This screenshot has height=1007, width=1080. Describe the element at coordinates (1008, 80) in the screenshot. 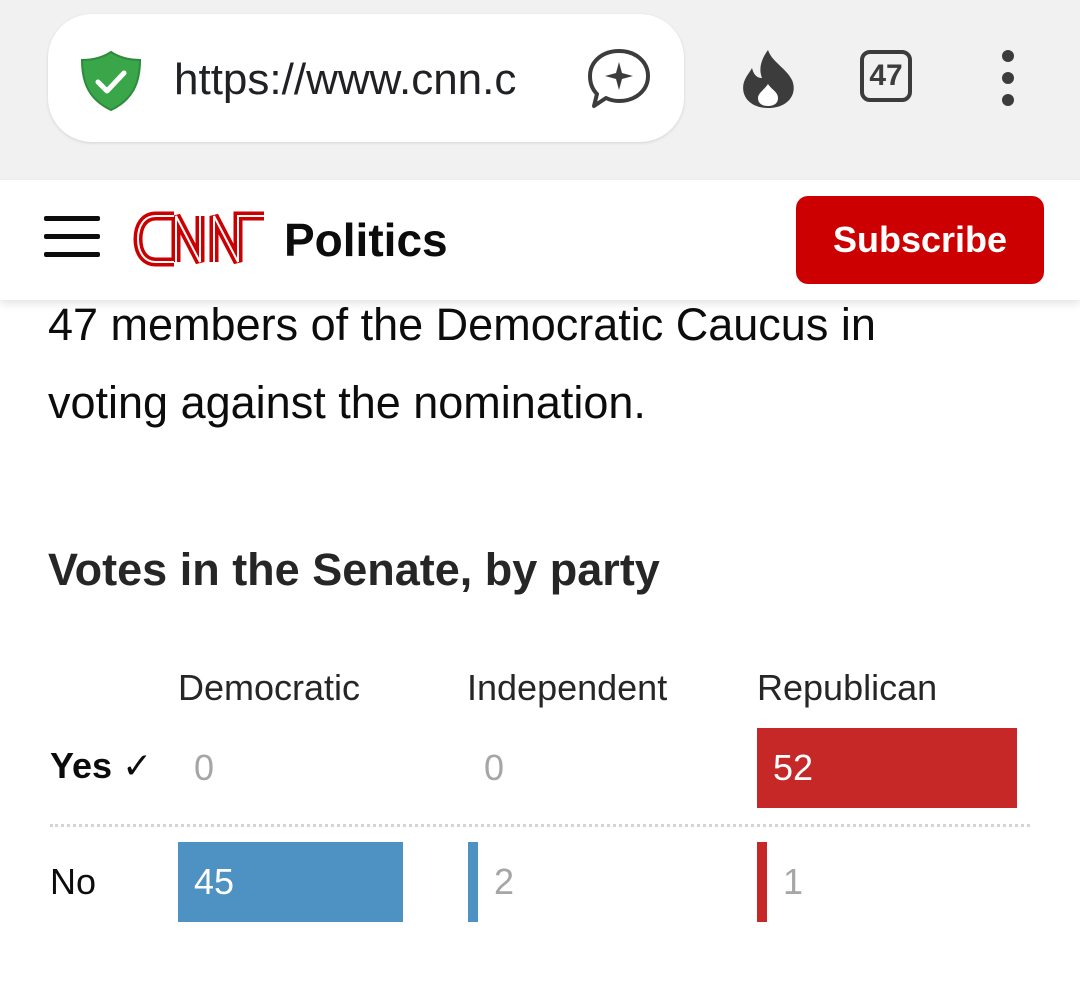

I see `more-vertical-icon` at that location.